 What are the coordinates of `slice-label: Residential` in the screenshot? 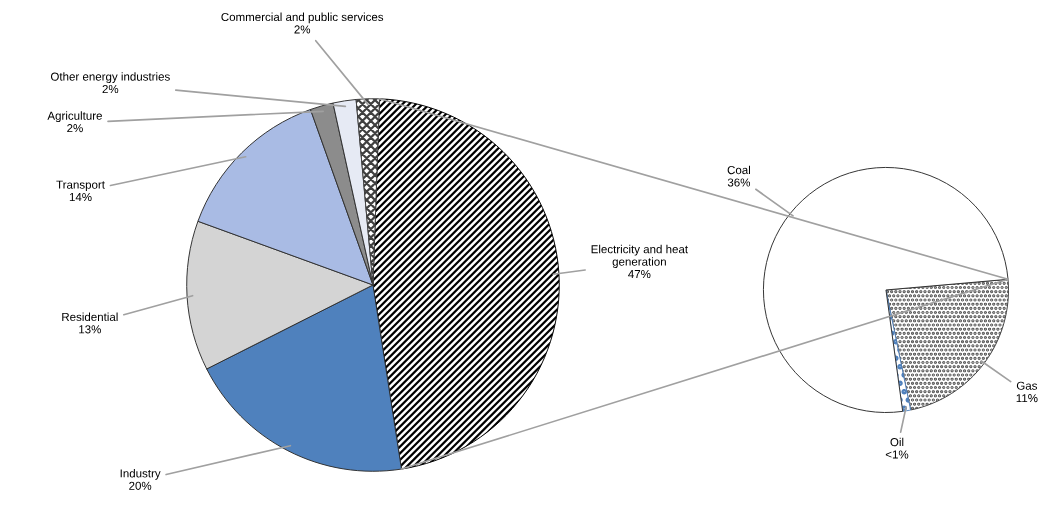 It's located at (90, 316).